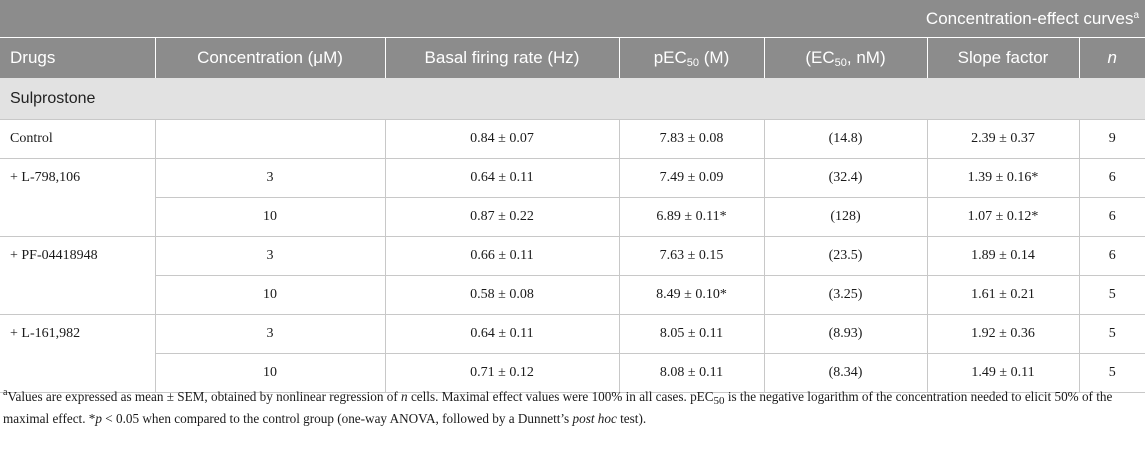 The image size is (1145, 451). I want to click on col-ec50: (EC50, nM), so click(845, 57).